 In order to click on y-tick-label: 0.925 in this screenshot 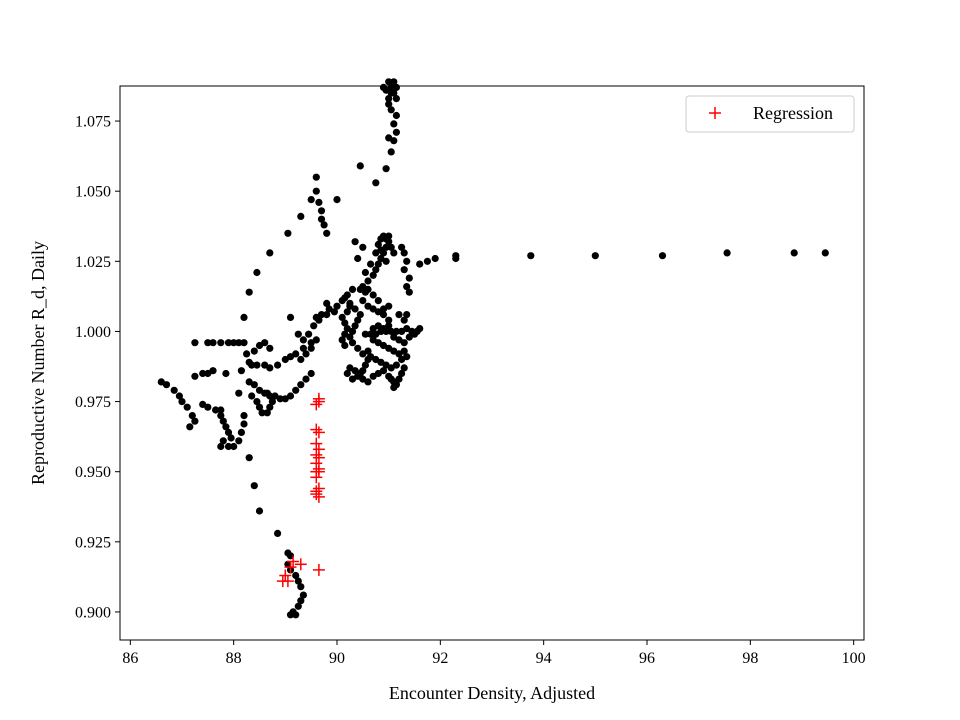, I will do `click(93, 542)`.